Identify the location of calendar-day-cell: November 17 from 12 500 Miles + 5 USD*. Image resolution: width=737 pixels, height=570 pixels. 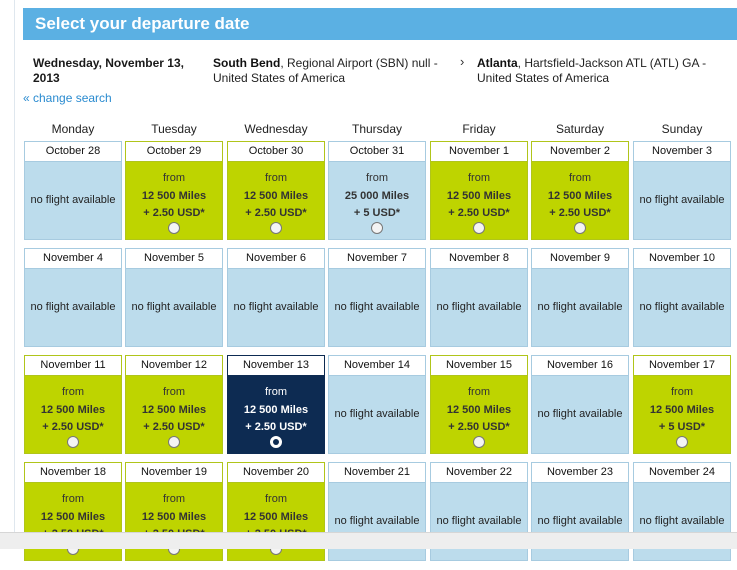
(682, 404).